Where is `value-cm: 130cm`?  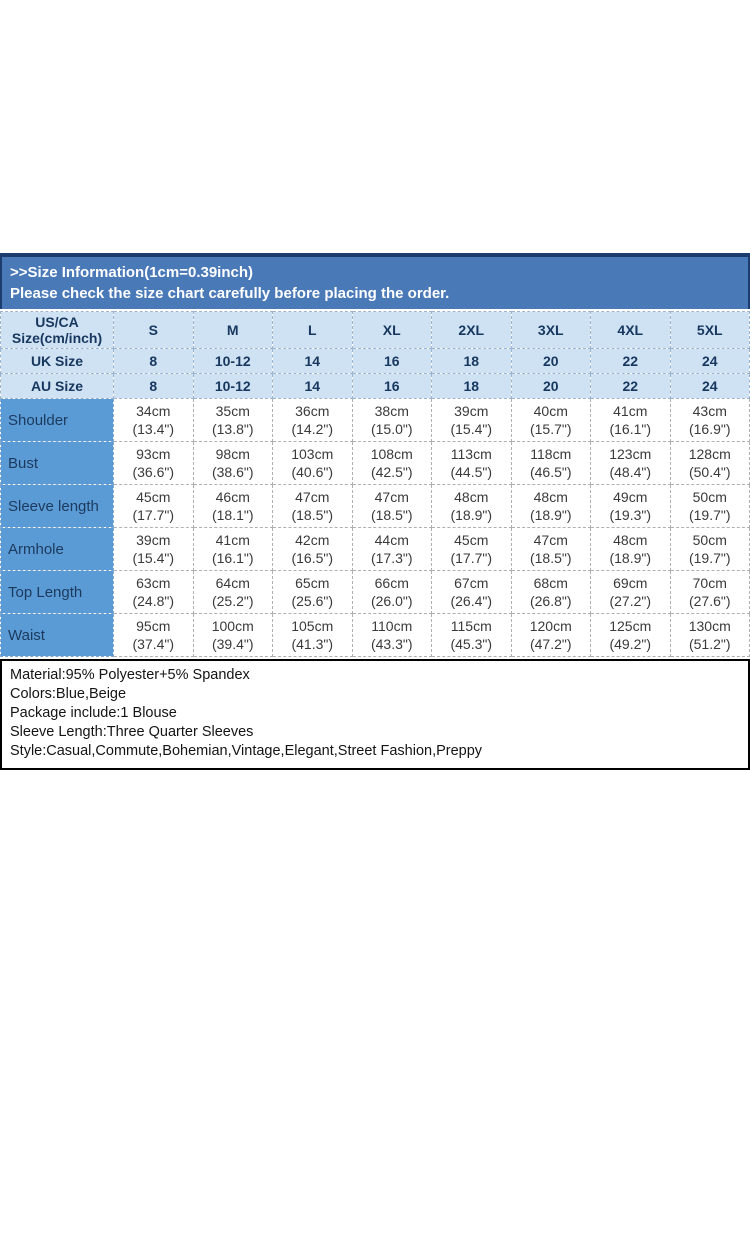 value-cm: 130cm is located at coordinates (709, 626).